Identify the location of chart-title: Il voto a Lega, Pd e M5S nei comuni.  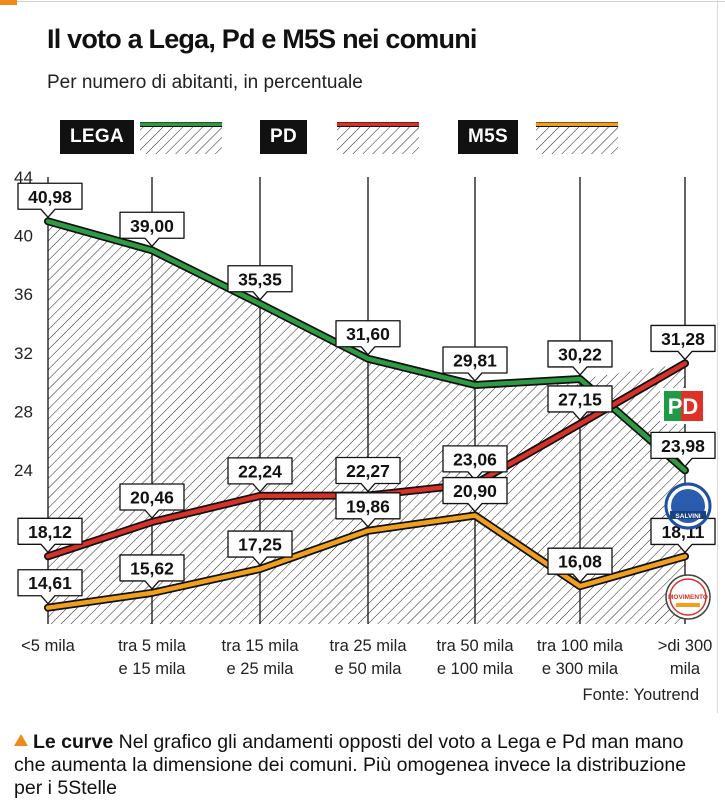
(262, 39).